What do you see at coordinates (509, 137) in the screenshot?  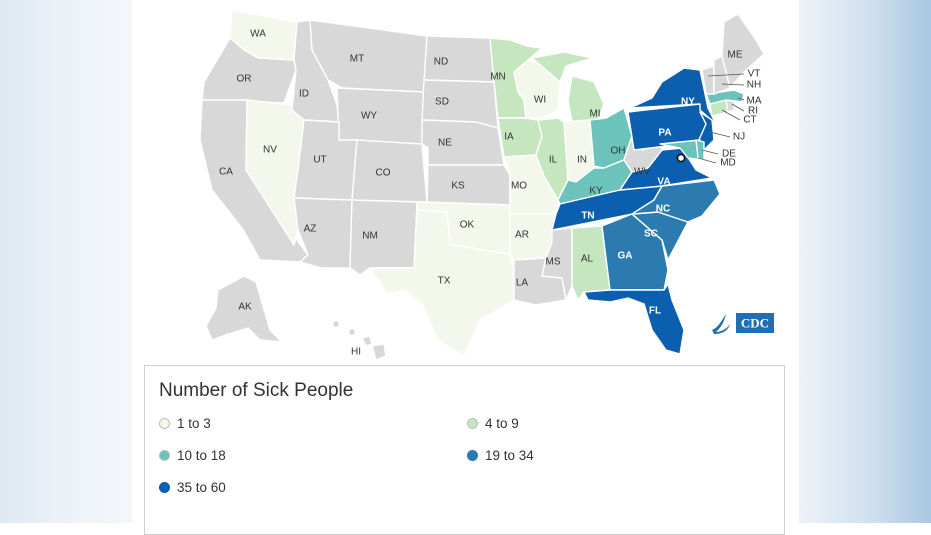 I see `label-ia: IA` at bounding box center [509, 137].